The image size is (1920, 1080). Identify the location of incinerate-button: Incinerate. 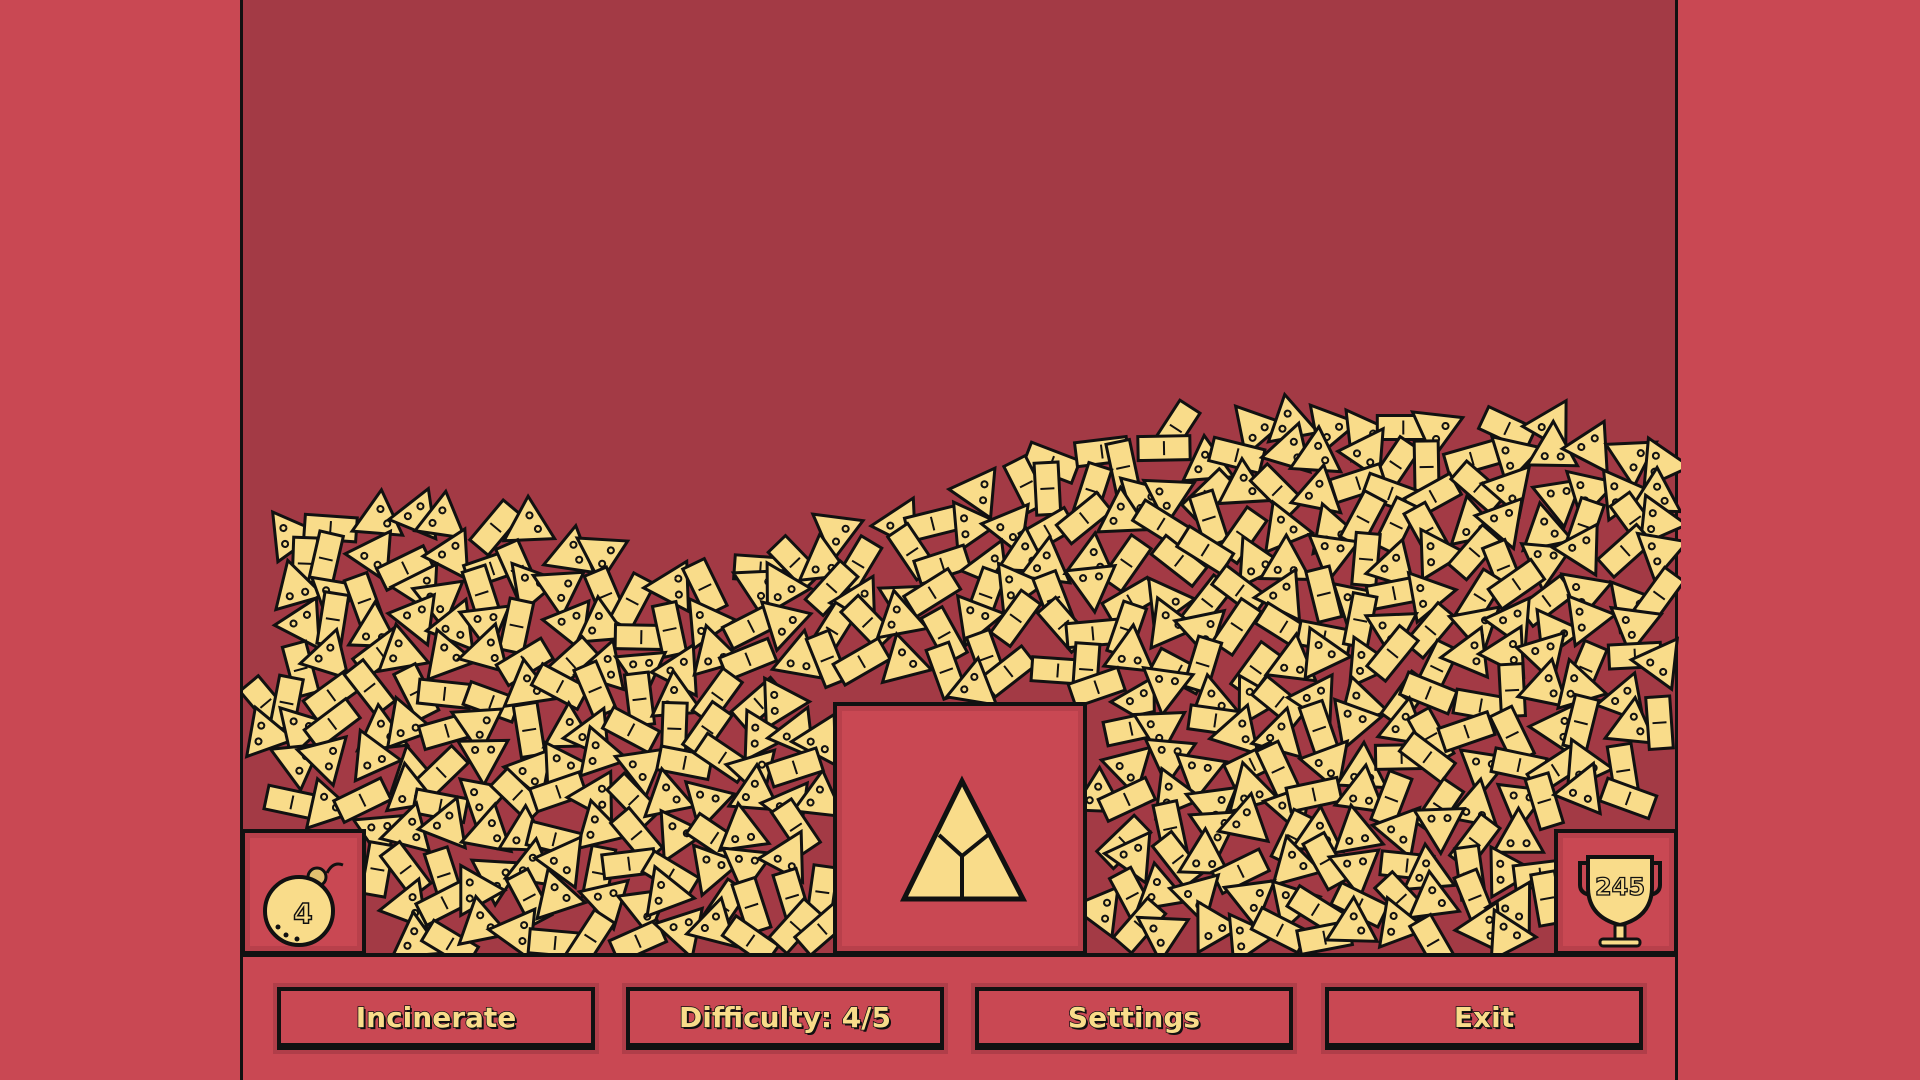
(436, 1018).